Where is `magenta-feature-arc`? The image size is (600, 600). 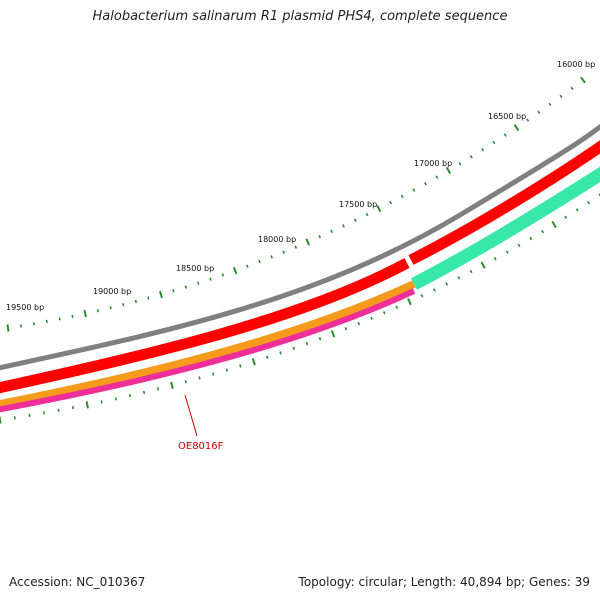
magenta-feature-arc is located at coordinates (208, 350).